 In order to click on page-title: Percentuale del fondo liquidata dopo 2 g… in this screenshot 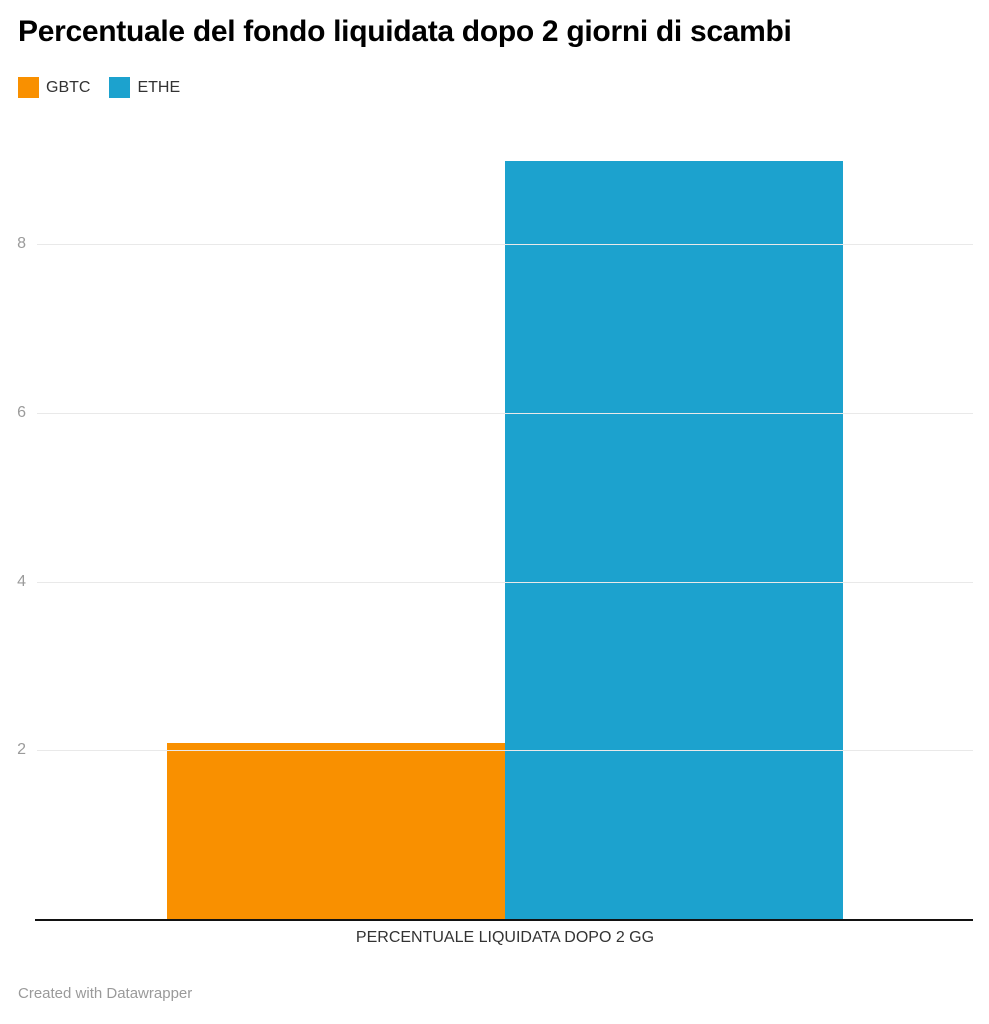, I will do `click(405, 31)`.